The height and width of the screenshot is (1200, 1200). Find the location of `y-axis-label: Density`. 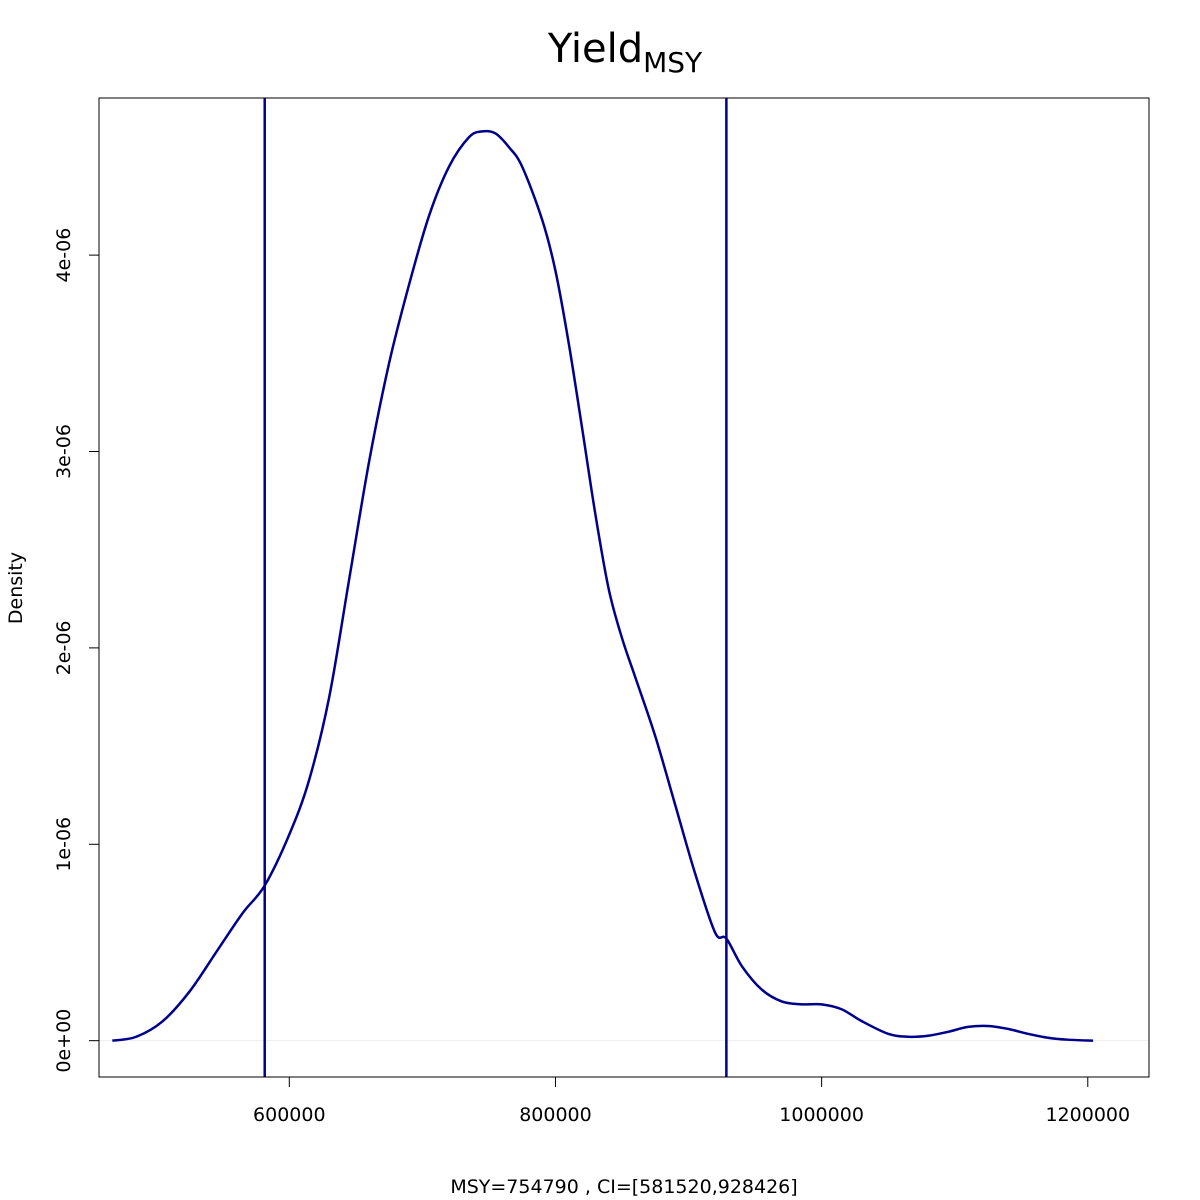

y-axis-label: Density is located at coordinates (16, 588).